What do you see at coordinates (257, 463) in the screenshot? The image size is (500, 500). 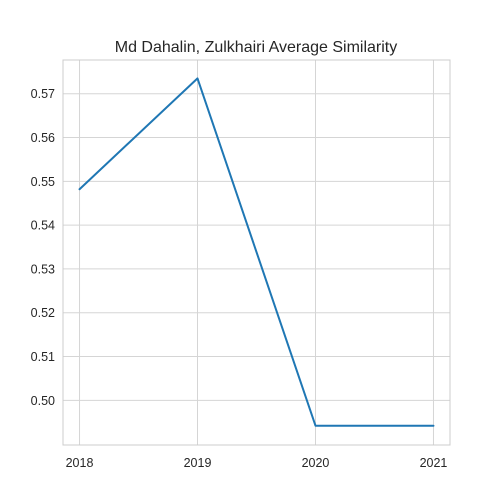 I see `x-axis-ticks: 2018 2019 2020 2021` at bounding box center [257, 463].